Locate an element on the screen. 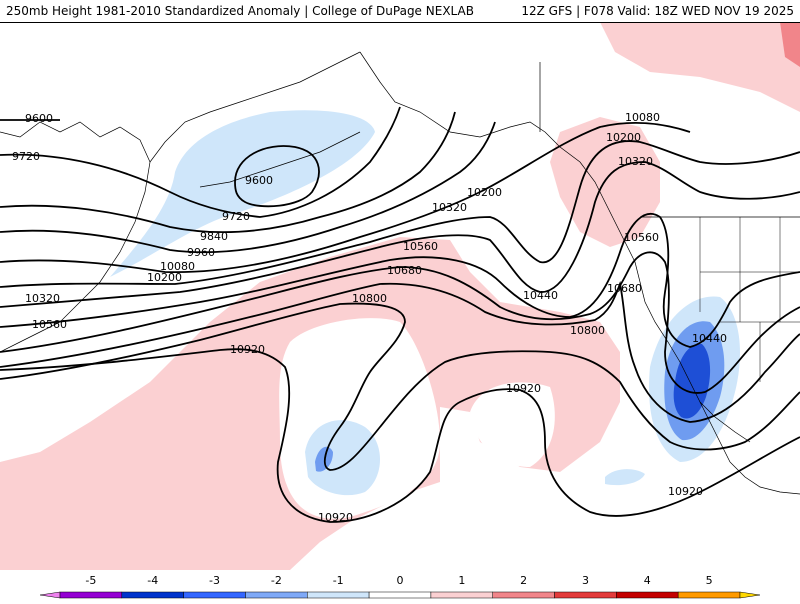  label-10920-center: 10920 is located at coordinates (523, 388).